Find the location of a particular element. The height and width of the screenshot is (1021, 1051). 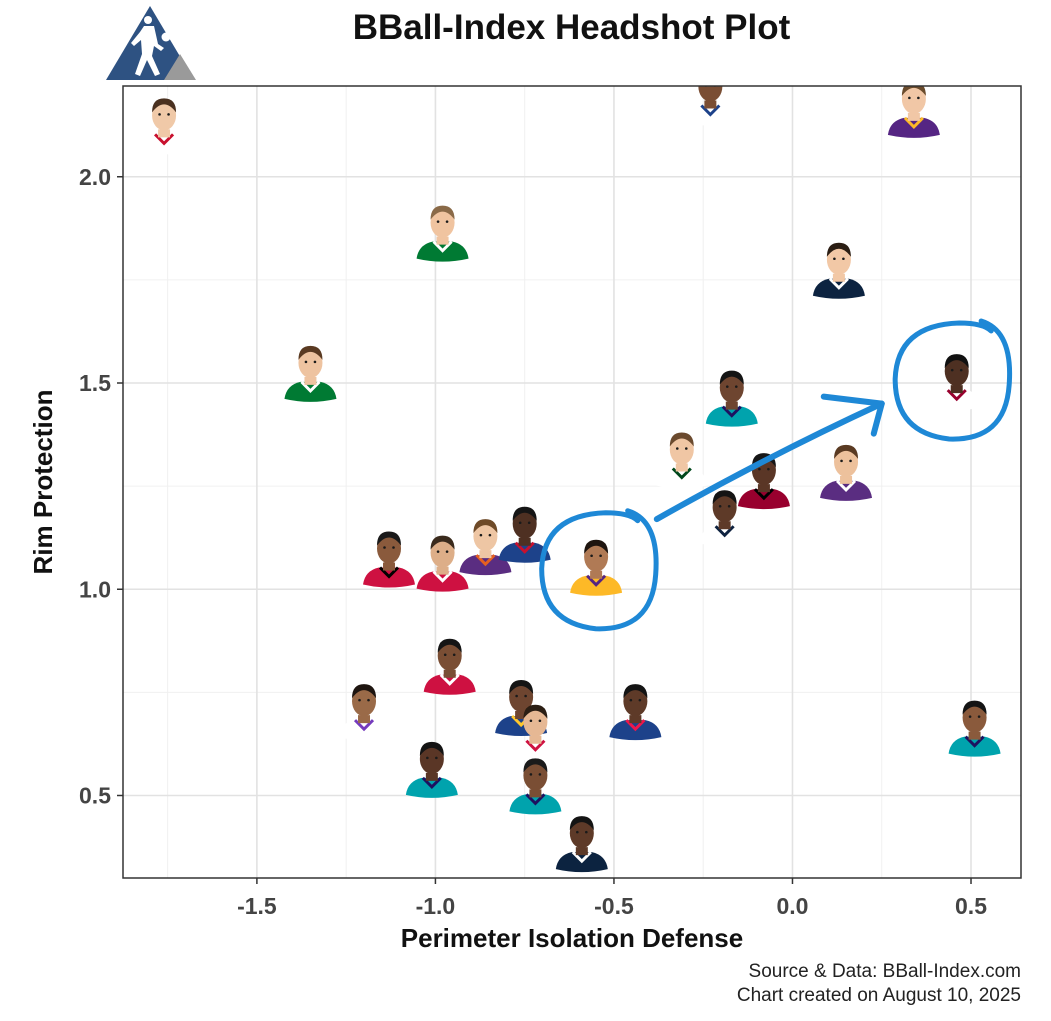

highlight-circle is located at coordinates (952, 380).